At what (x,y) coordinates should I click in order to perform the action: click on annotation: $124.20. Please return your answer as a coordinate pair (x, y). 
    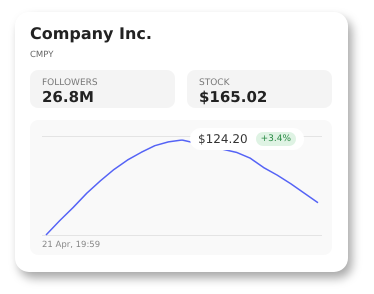
    Looking at the image, I should click on (223, 139).